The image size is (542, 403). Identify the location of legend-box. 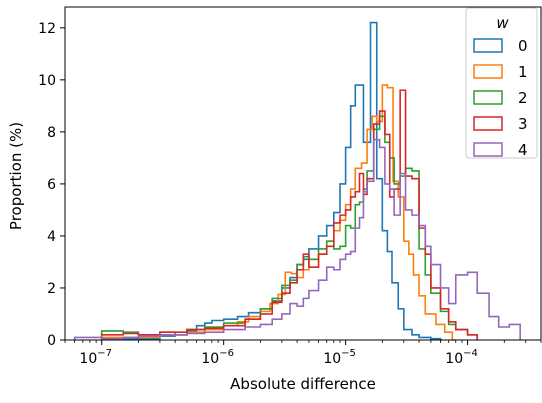
(501, 83).